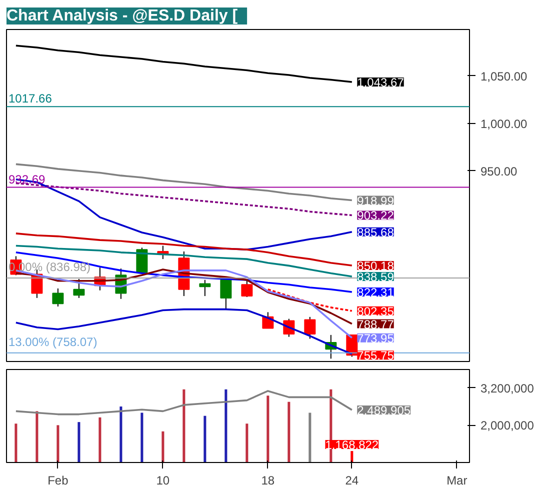  What do you see at coordinates (504, 76) in the screenshot?
I see `y-tick-label: 1,050.00` at bounding box center [504, 76].